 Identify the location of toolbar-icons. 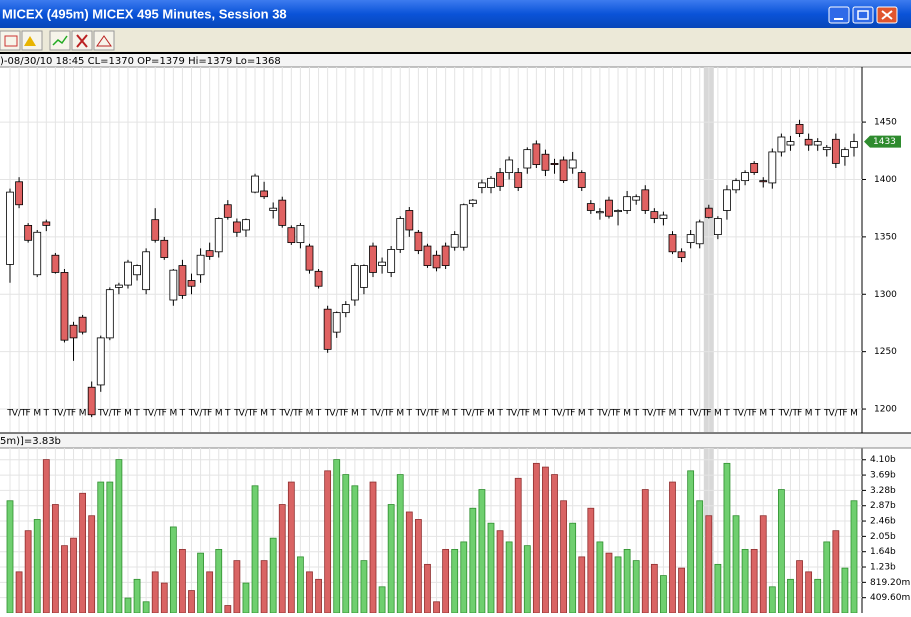
(57, 40).